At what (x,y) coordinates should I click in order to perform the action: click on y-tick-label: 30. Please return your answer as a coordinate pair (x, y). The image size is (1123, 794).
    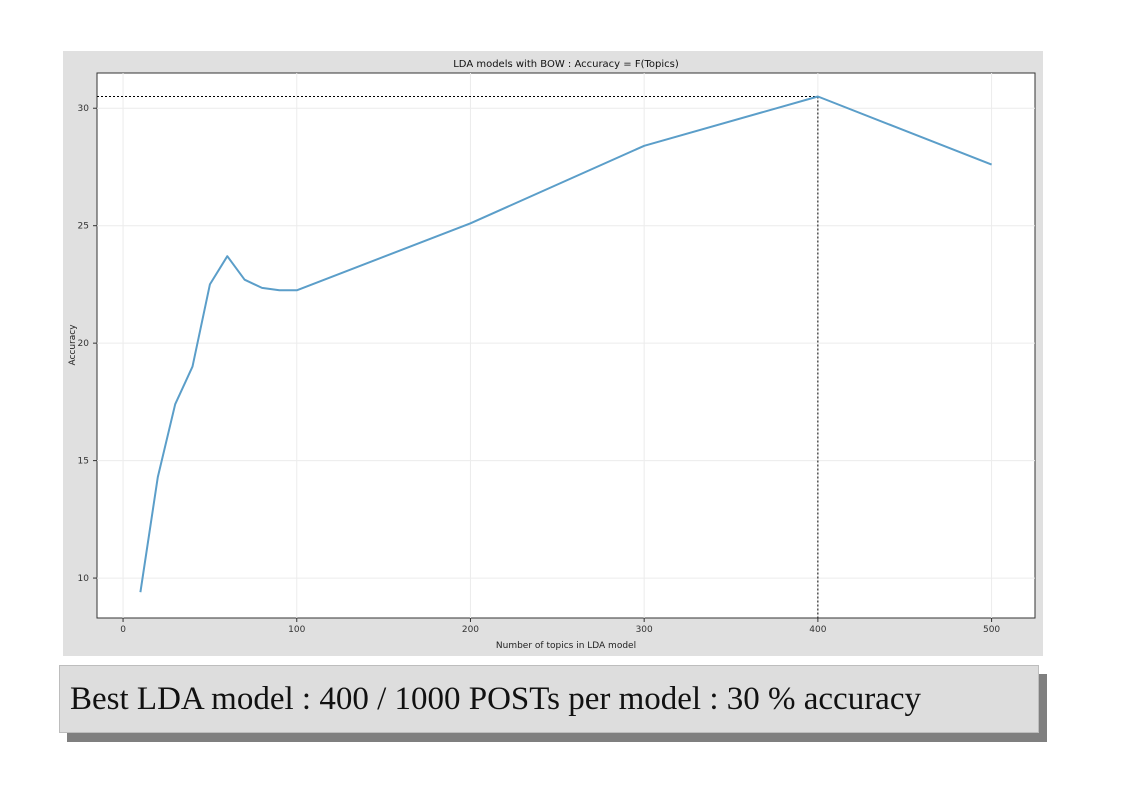
    Looking at the image, I should click on (84, 109).